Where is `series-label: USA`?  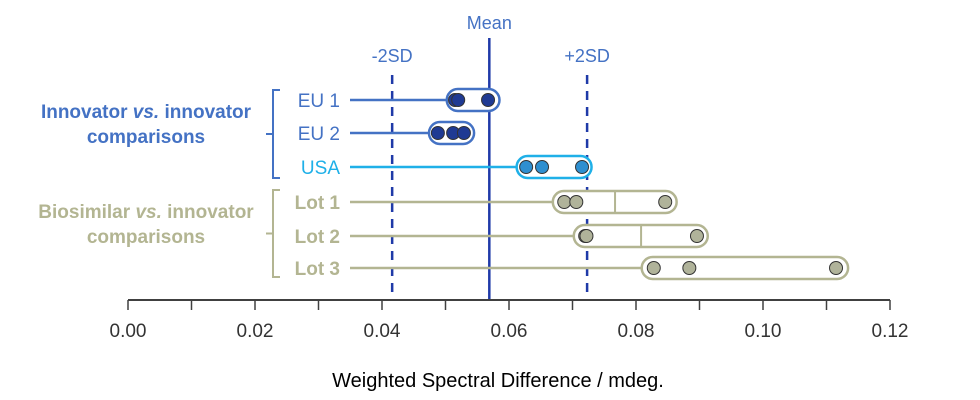
series-label: USA is located at coordinates (320, 168).